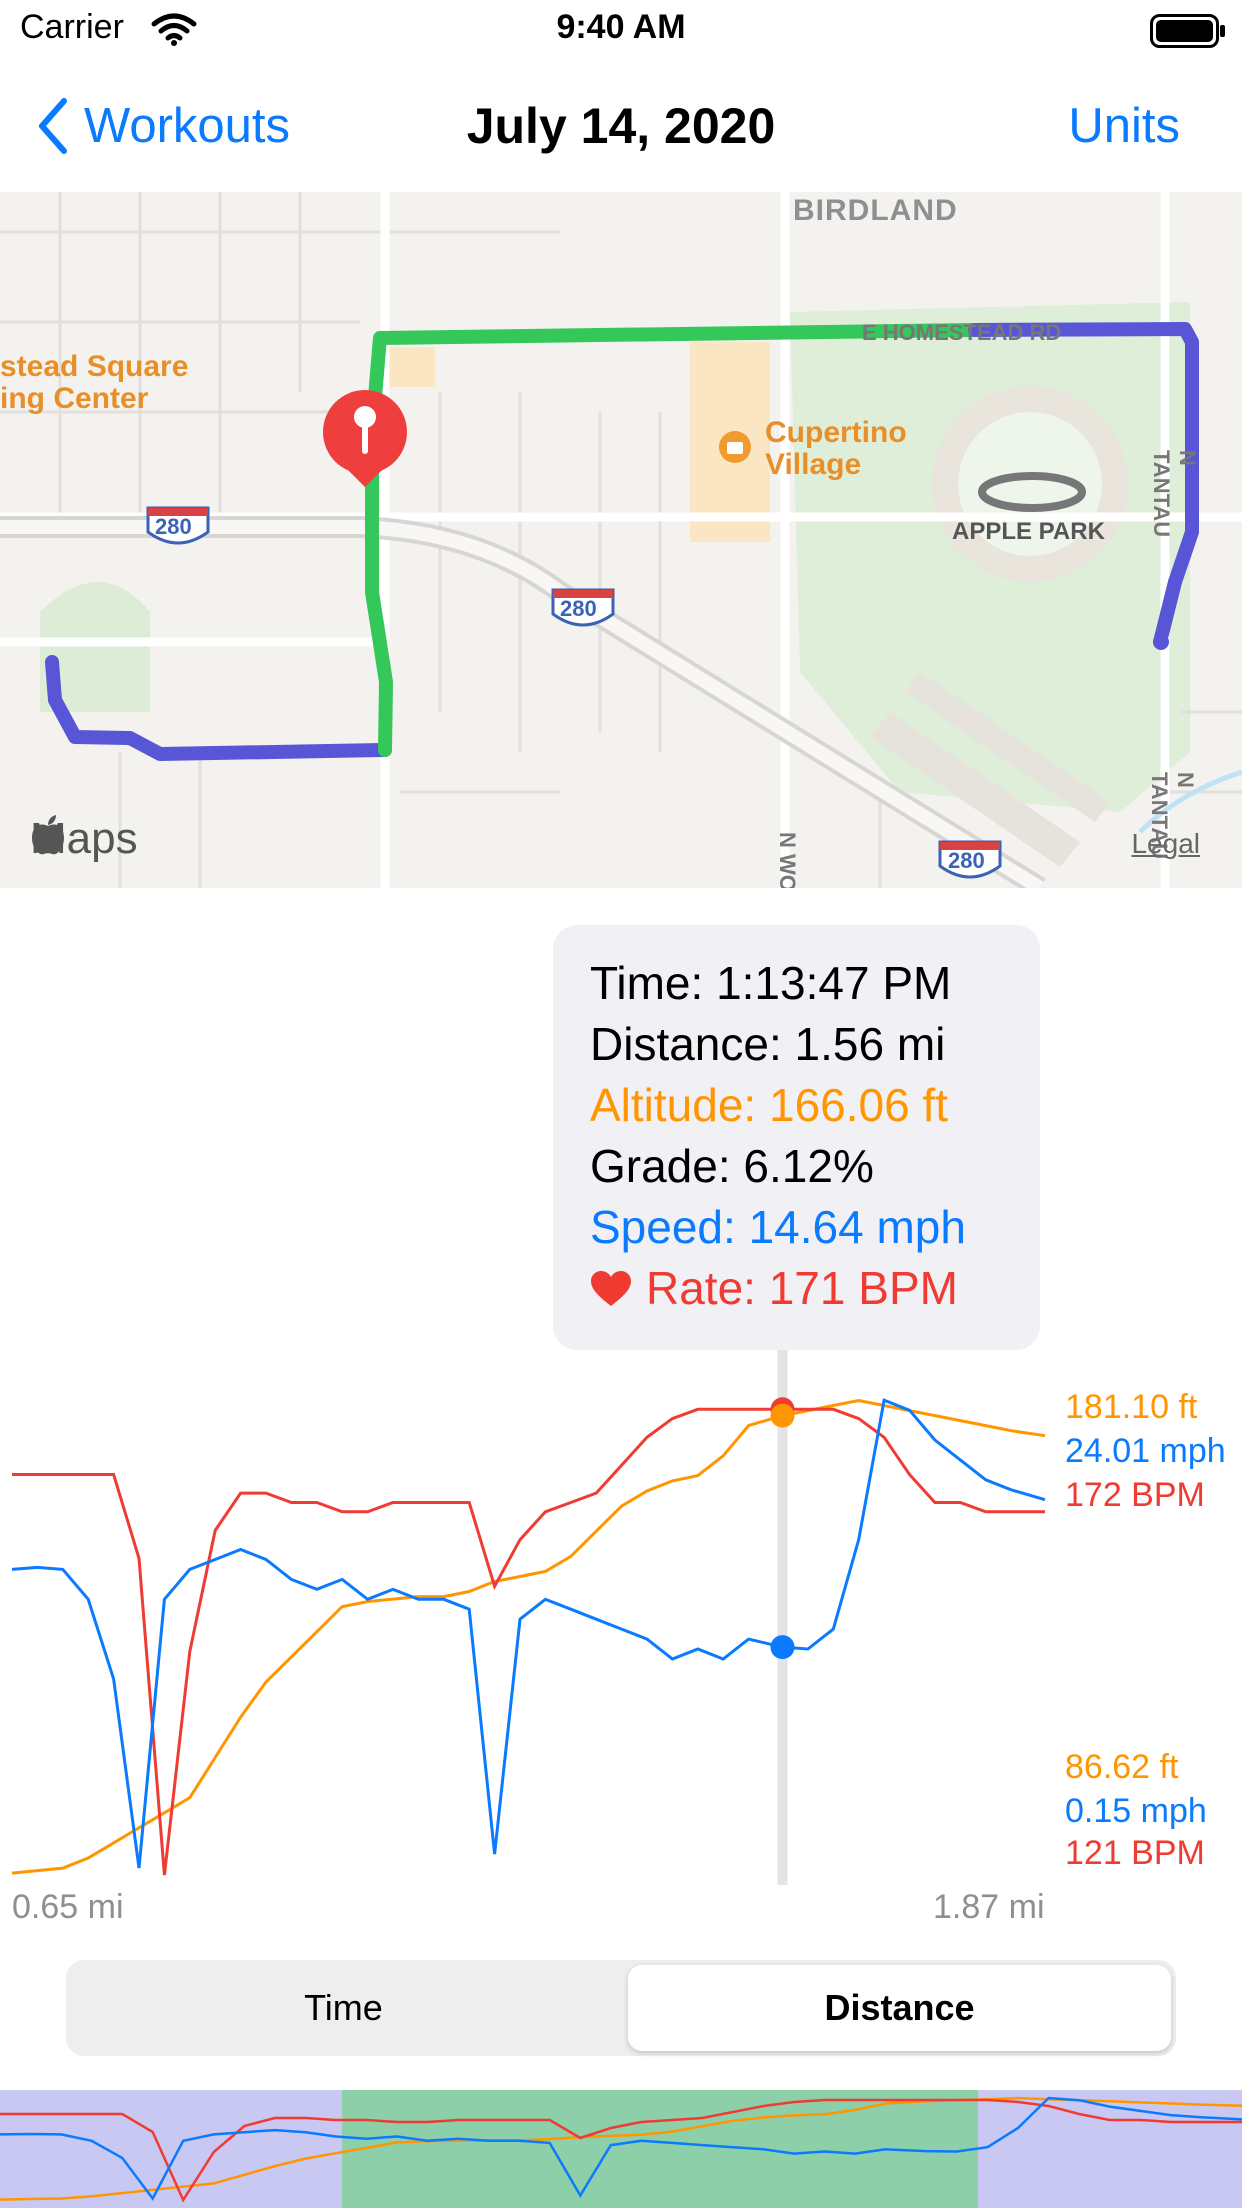  What do you see at coordinates (84, 839) in the screenshot?
I see `maps-logo: Maps` at bounding box center [84, 839].